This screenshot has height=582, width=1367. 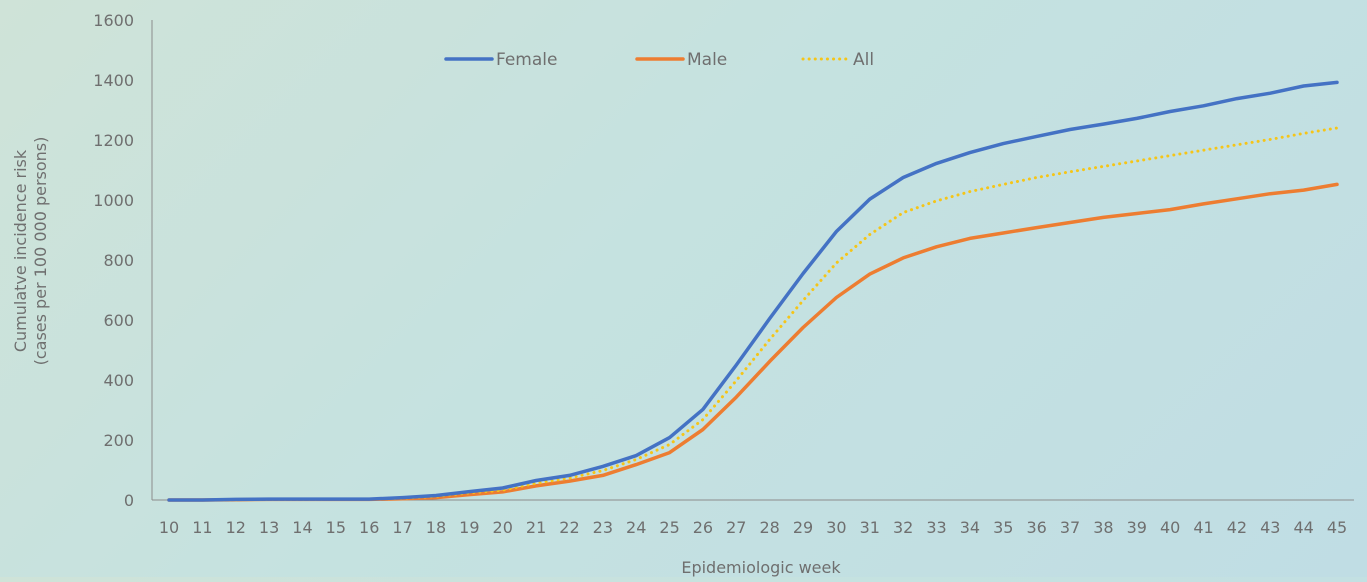 What do you see at coordinates (936, 527) in the screenshot?
I see `x-tick-label: 33` at bounding box center [936, 527].